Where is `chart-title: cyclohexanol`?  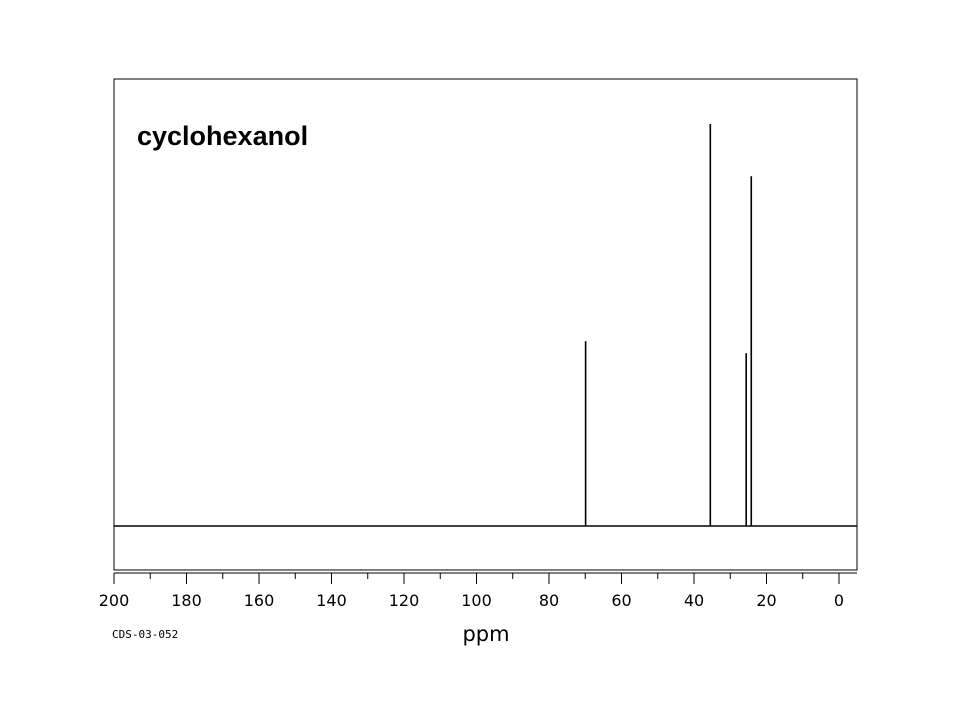 chart-title: cyclohexanol is located at coordinates (222, 136).